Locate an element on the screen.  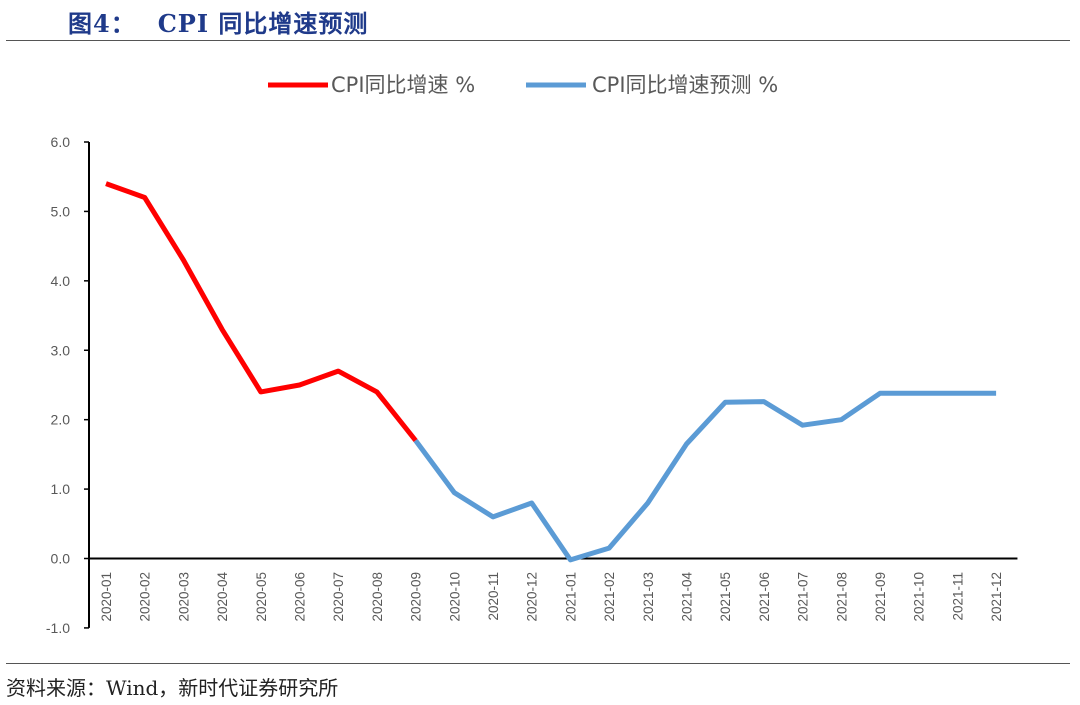
x-tick-label: 2021-12 is located at coordinates (996, 597).